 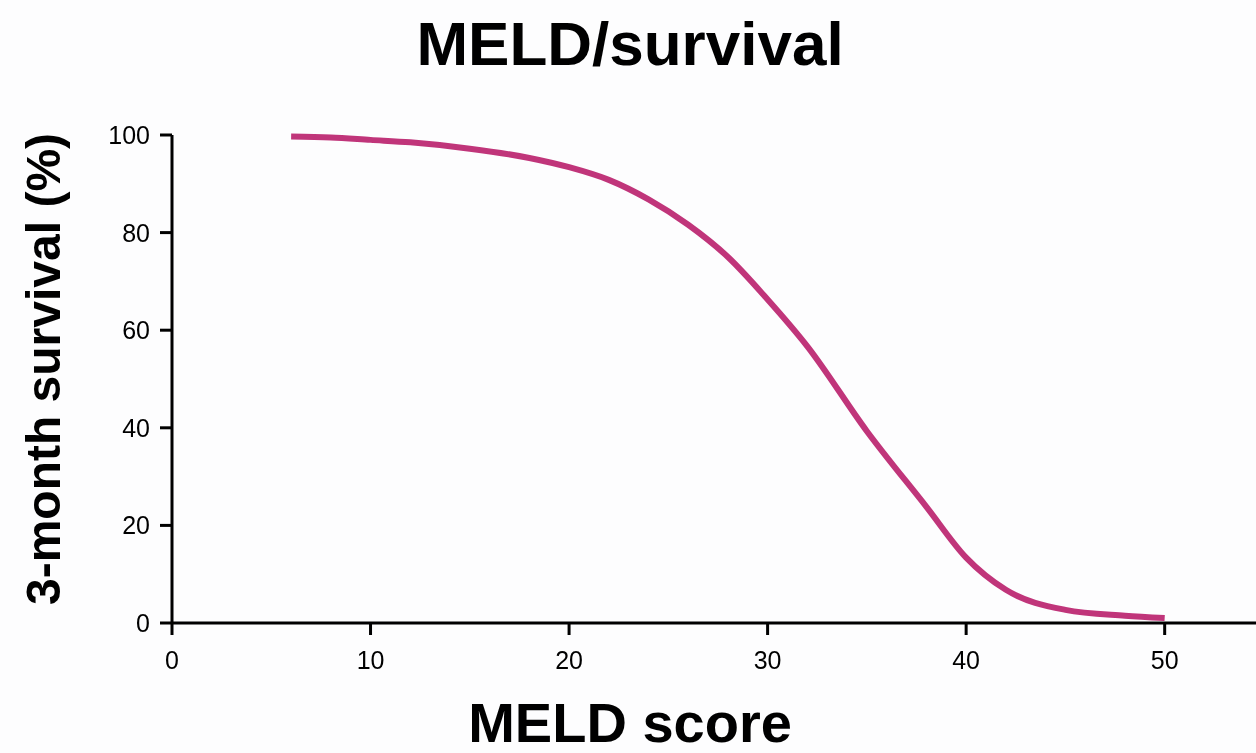 I want to click on x-tick-label: 10, so click(x=370, y=660).